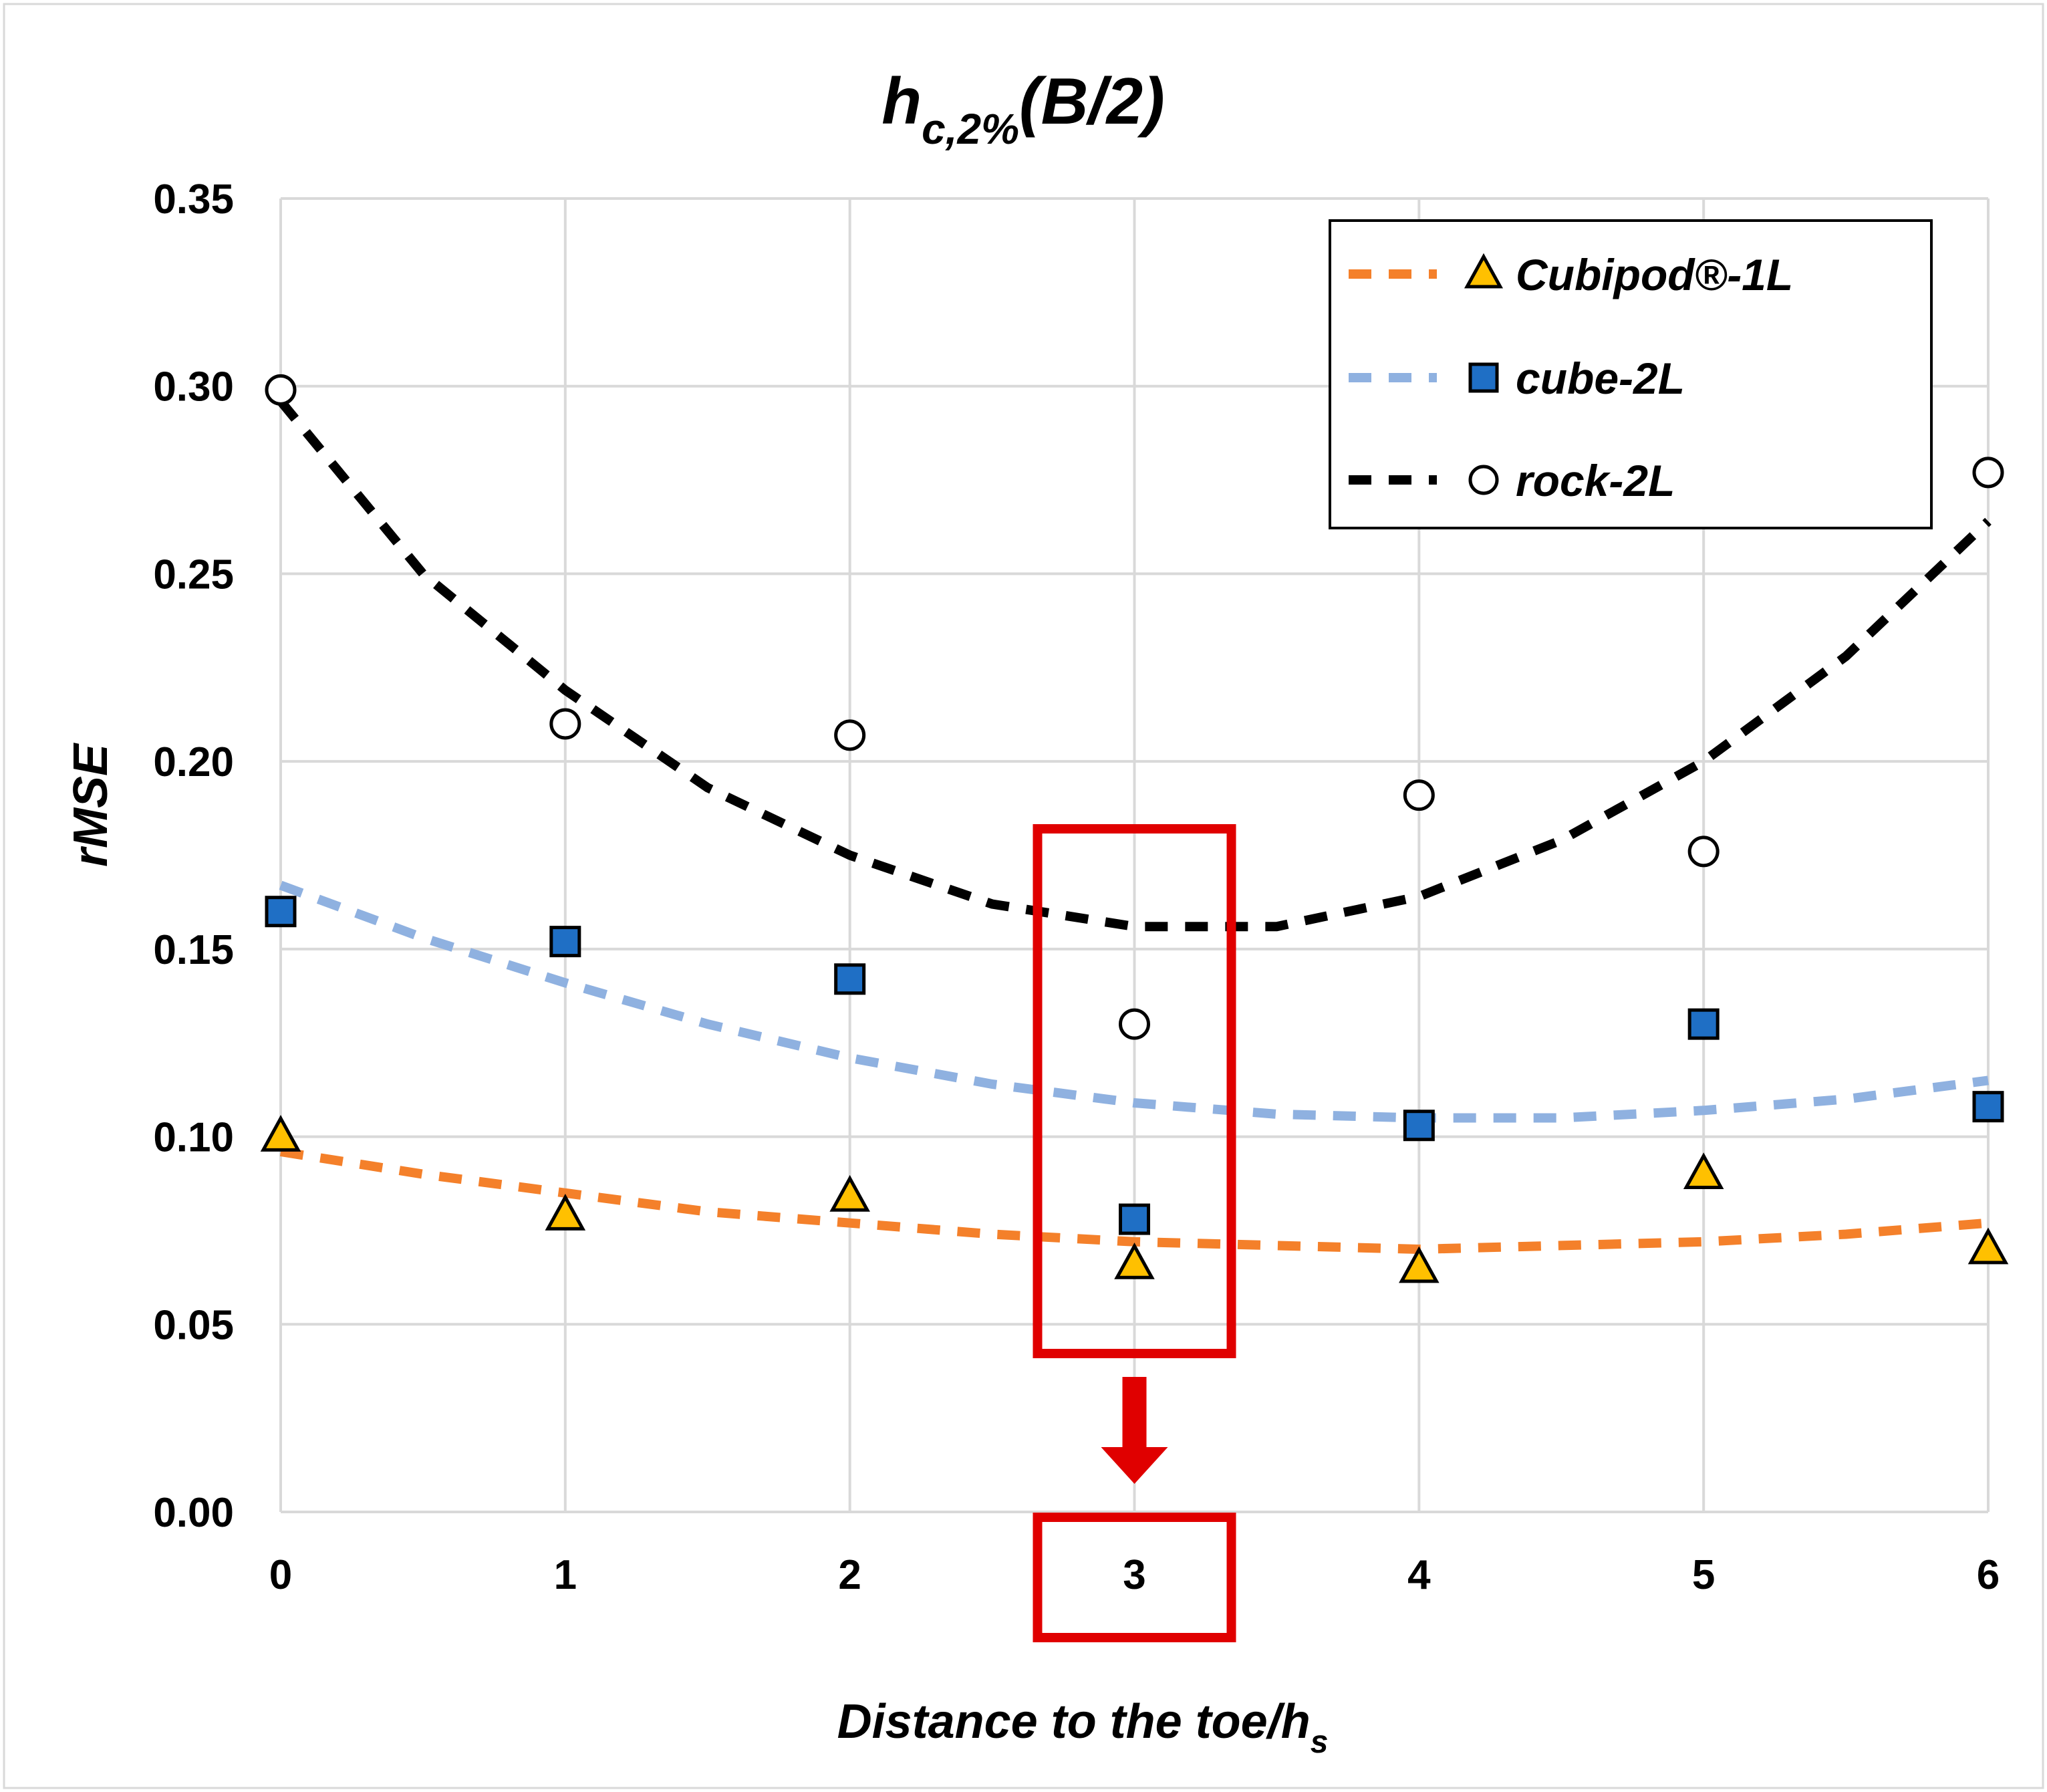 The width and height of the screenshot is (2047, 1792). What do you see at coordinates (193, 574) in the screenshot?
I see `y-tick-label: 0.25` at bounding box center [193, 574].